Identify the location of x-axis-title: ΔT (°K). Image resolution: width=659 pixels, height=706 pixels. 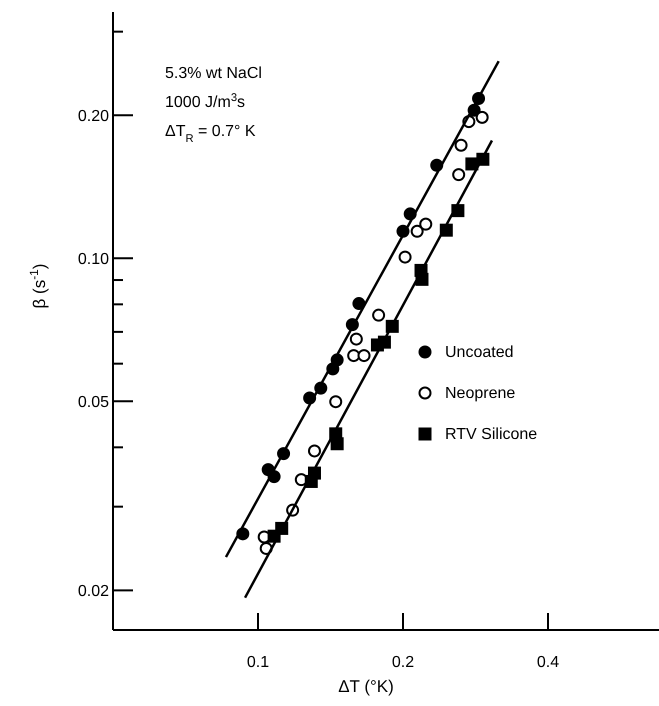
(366, 686).